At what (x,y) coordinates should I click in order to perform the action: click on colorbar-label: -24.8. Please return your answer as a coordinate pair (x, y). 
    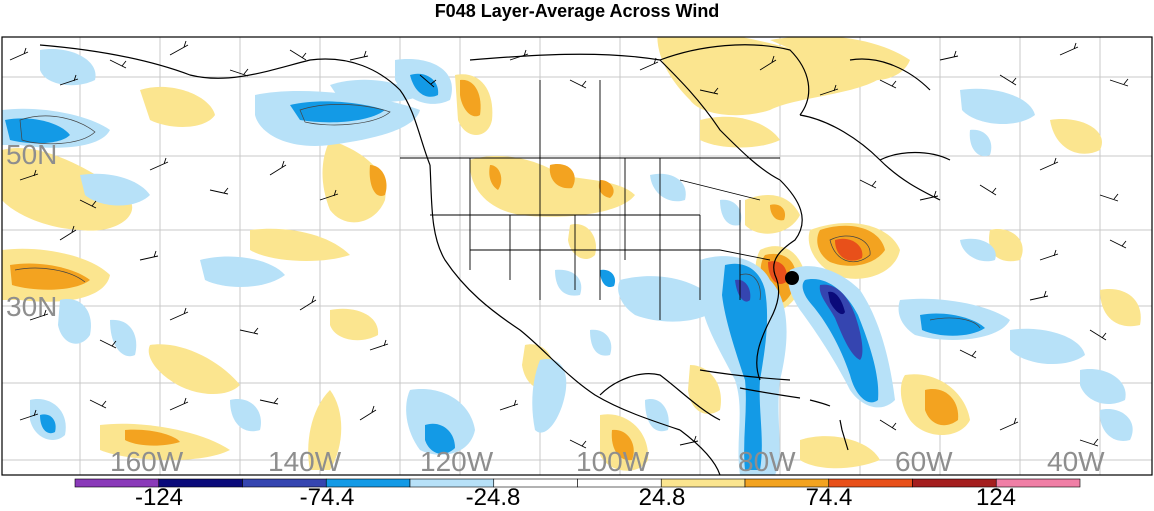
    Looking at the image, I should click on (493, 497).